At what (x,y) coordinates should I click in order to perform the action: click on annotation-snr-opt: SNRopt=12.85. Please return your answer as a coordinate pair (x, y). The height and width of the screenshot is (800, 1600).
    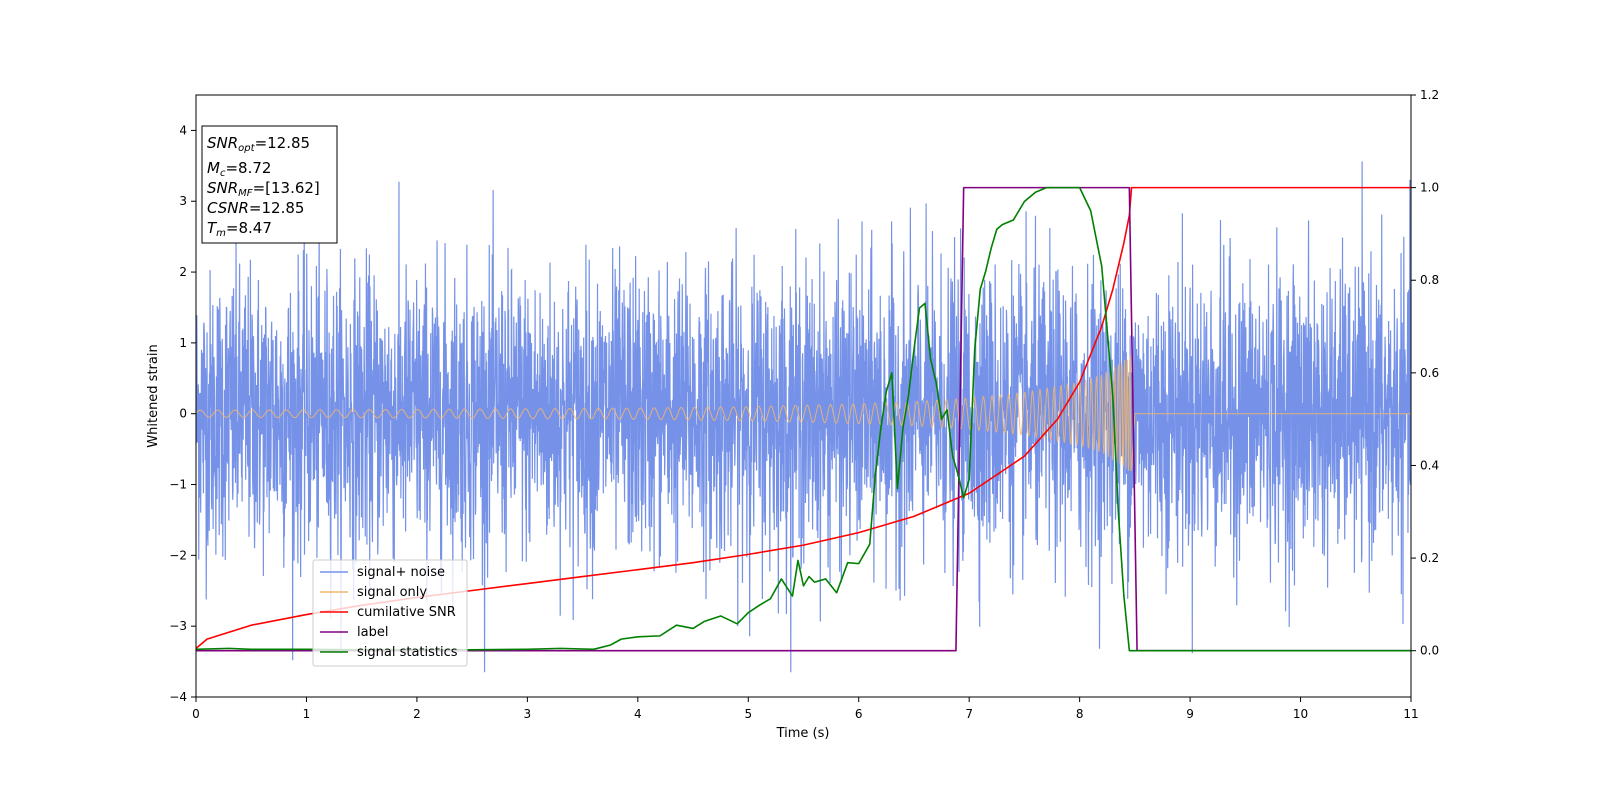
    Looking at the image, I should click on (258, 144).